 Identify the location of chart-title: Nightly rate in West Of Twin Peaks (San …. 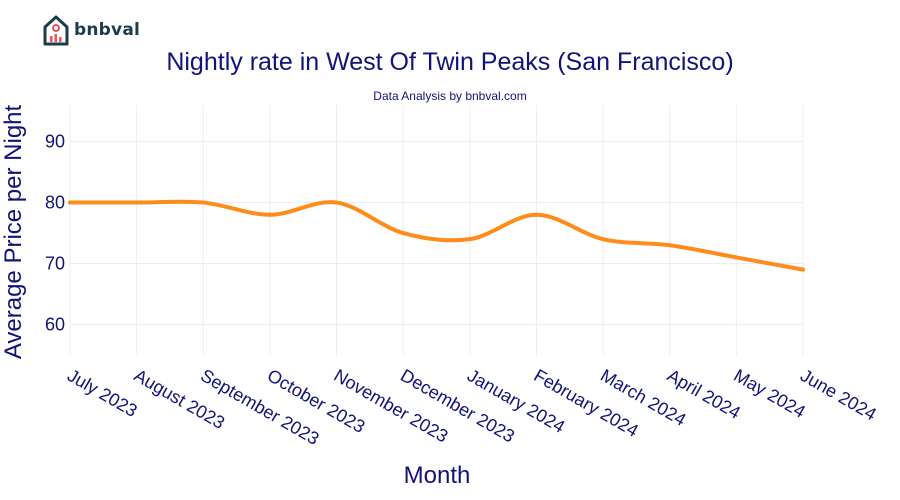
(449, 62).